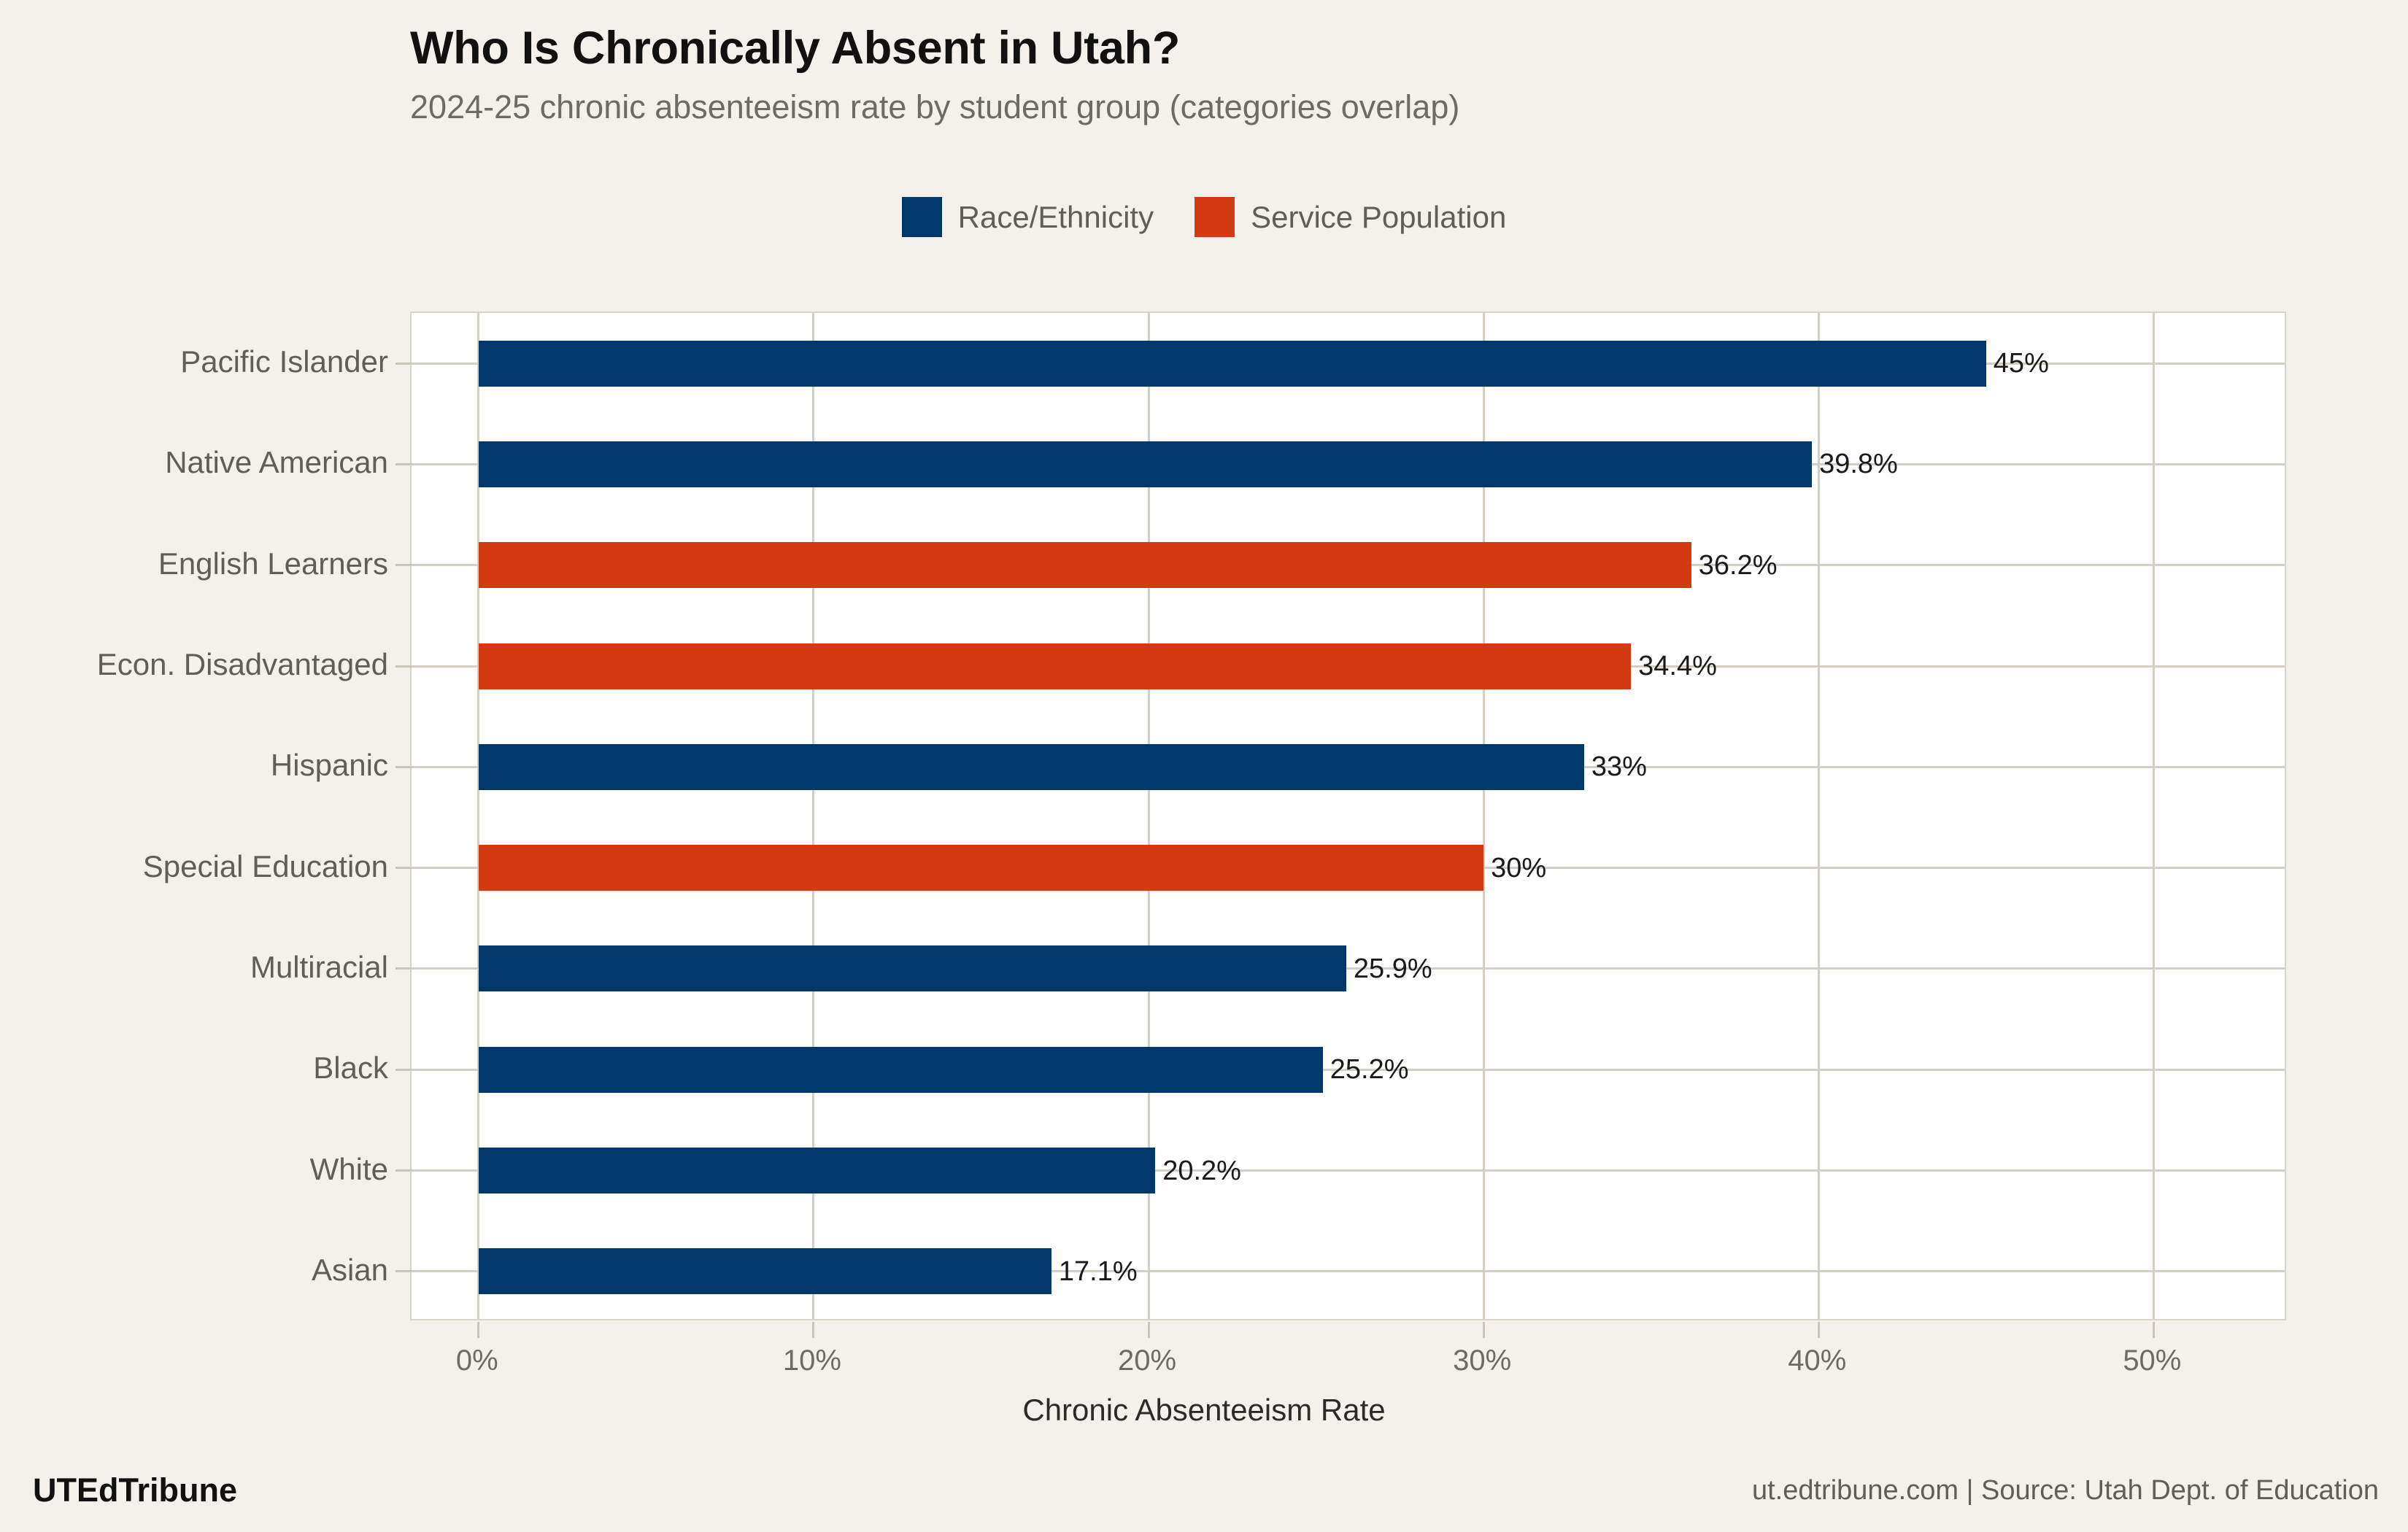 This screenshot has width=2408, height=1532. I want to click on bar-value-label: 25.2%, so click(1369, 1070).